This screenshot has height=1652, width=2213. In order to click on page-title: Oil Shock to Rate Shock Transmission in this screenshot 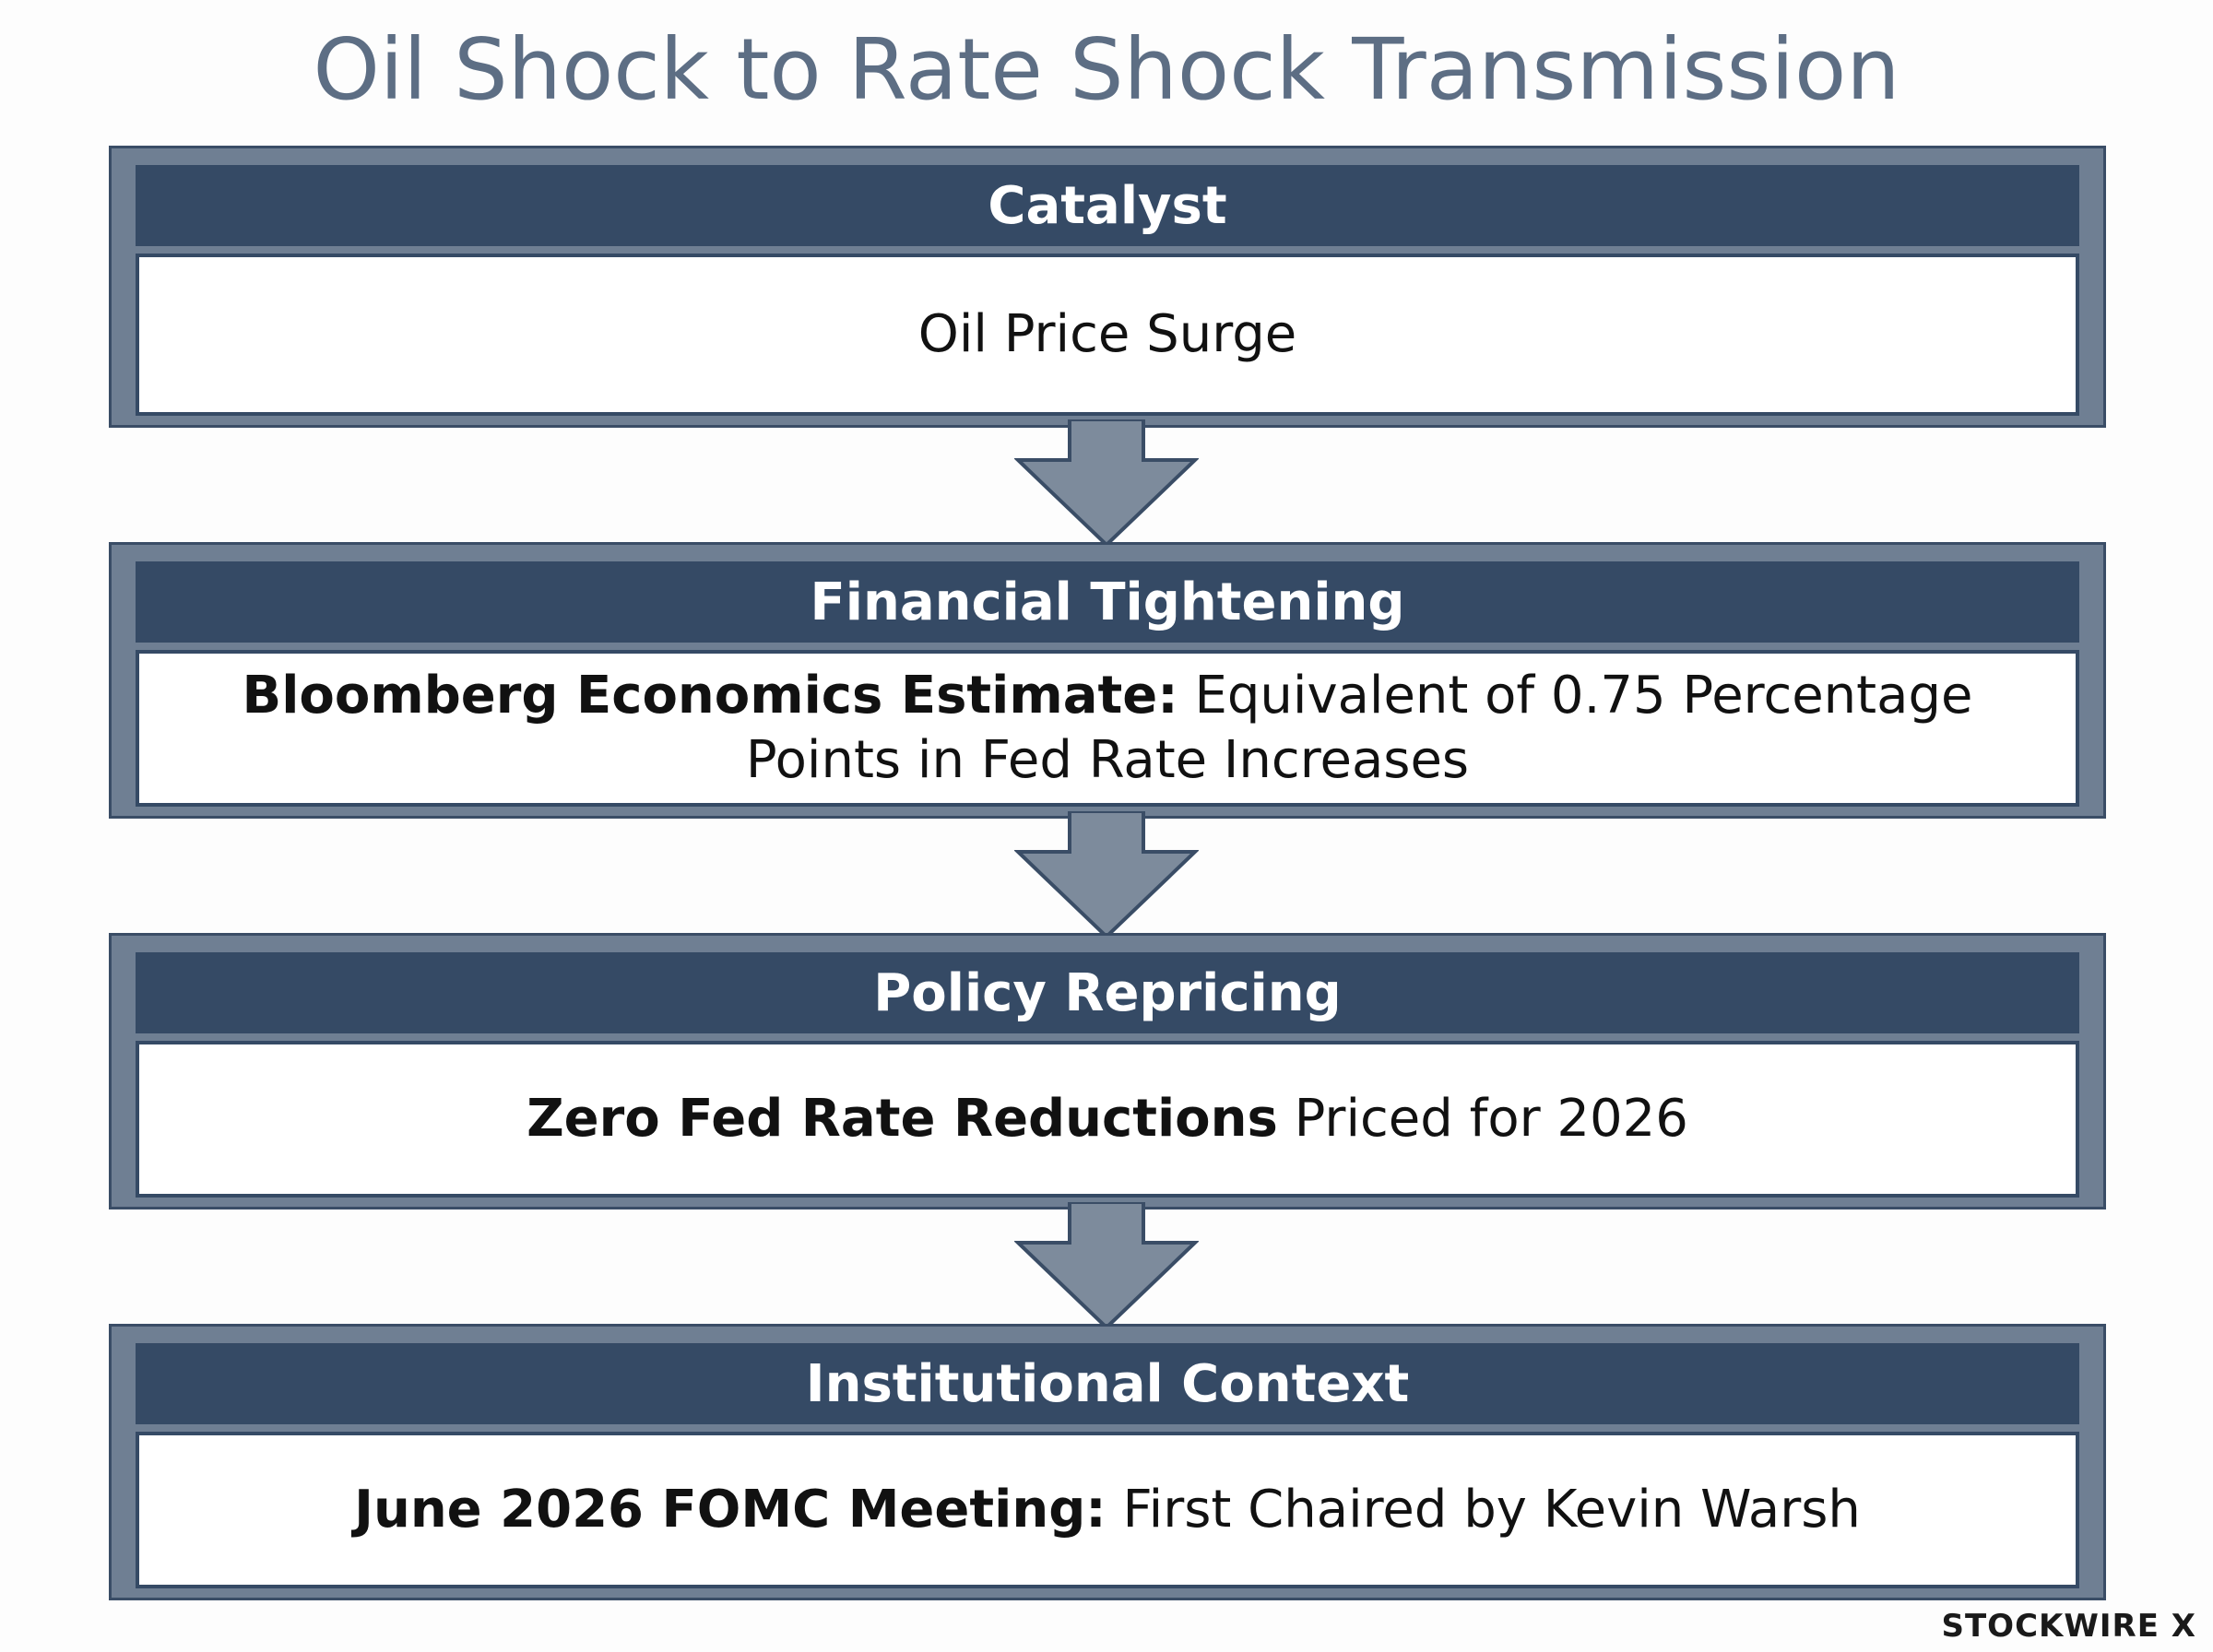, I will do `click(1106, 69)`.